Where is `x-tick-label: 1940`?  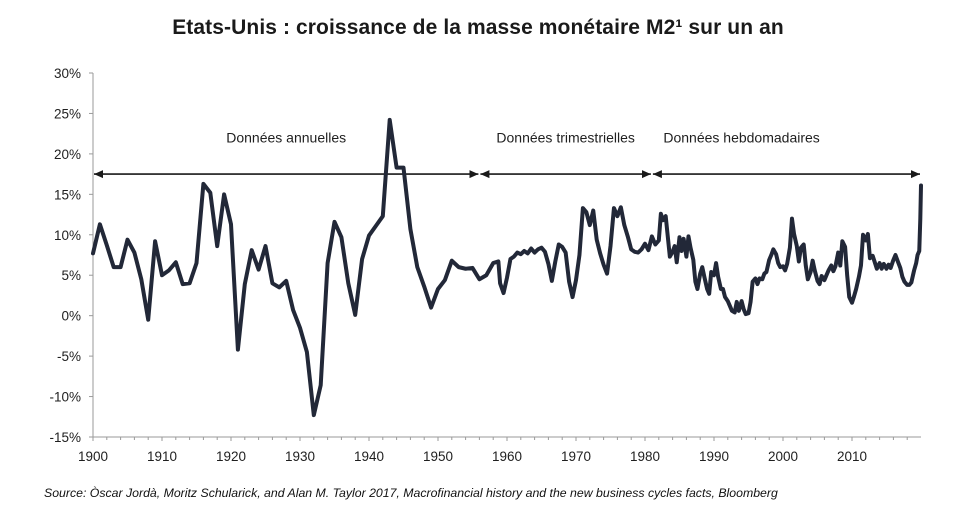
x-tick-label: 1940 is located at coordinates (369, 456).